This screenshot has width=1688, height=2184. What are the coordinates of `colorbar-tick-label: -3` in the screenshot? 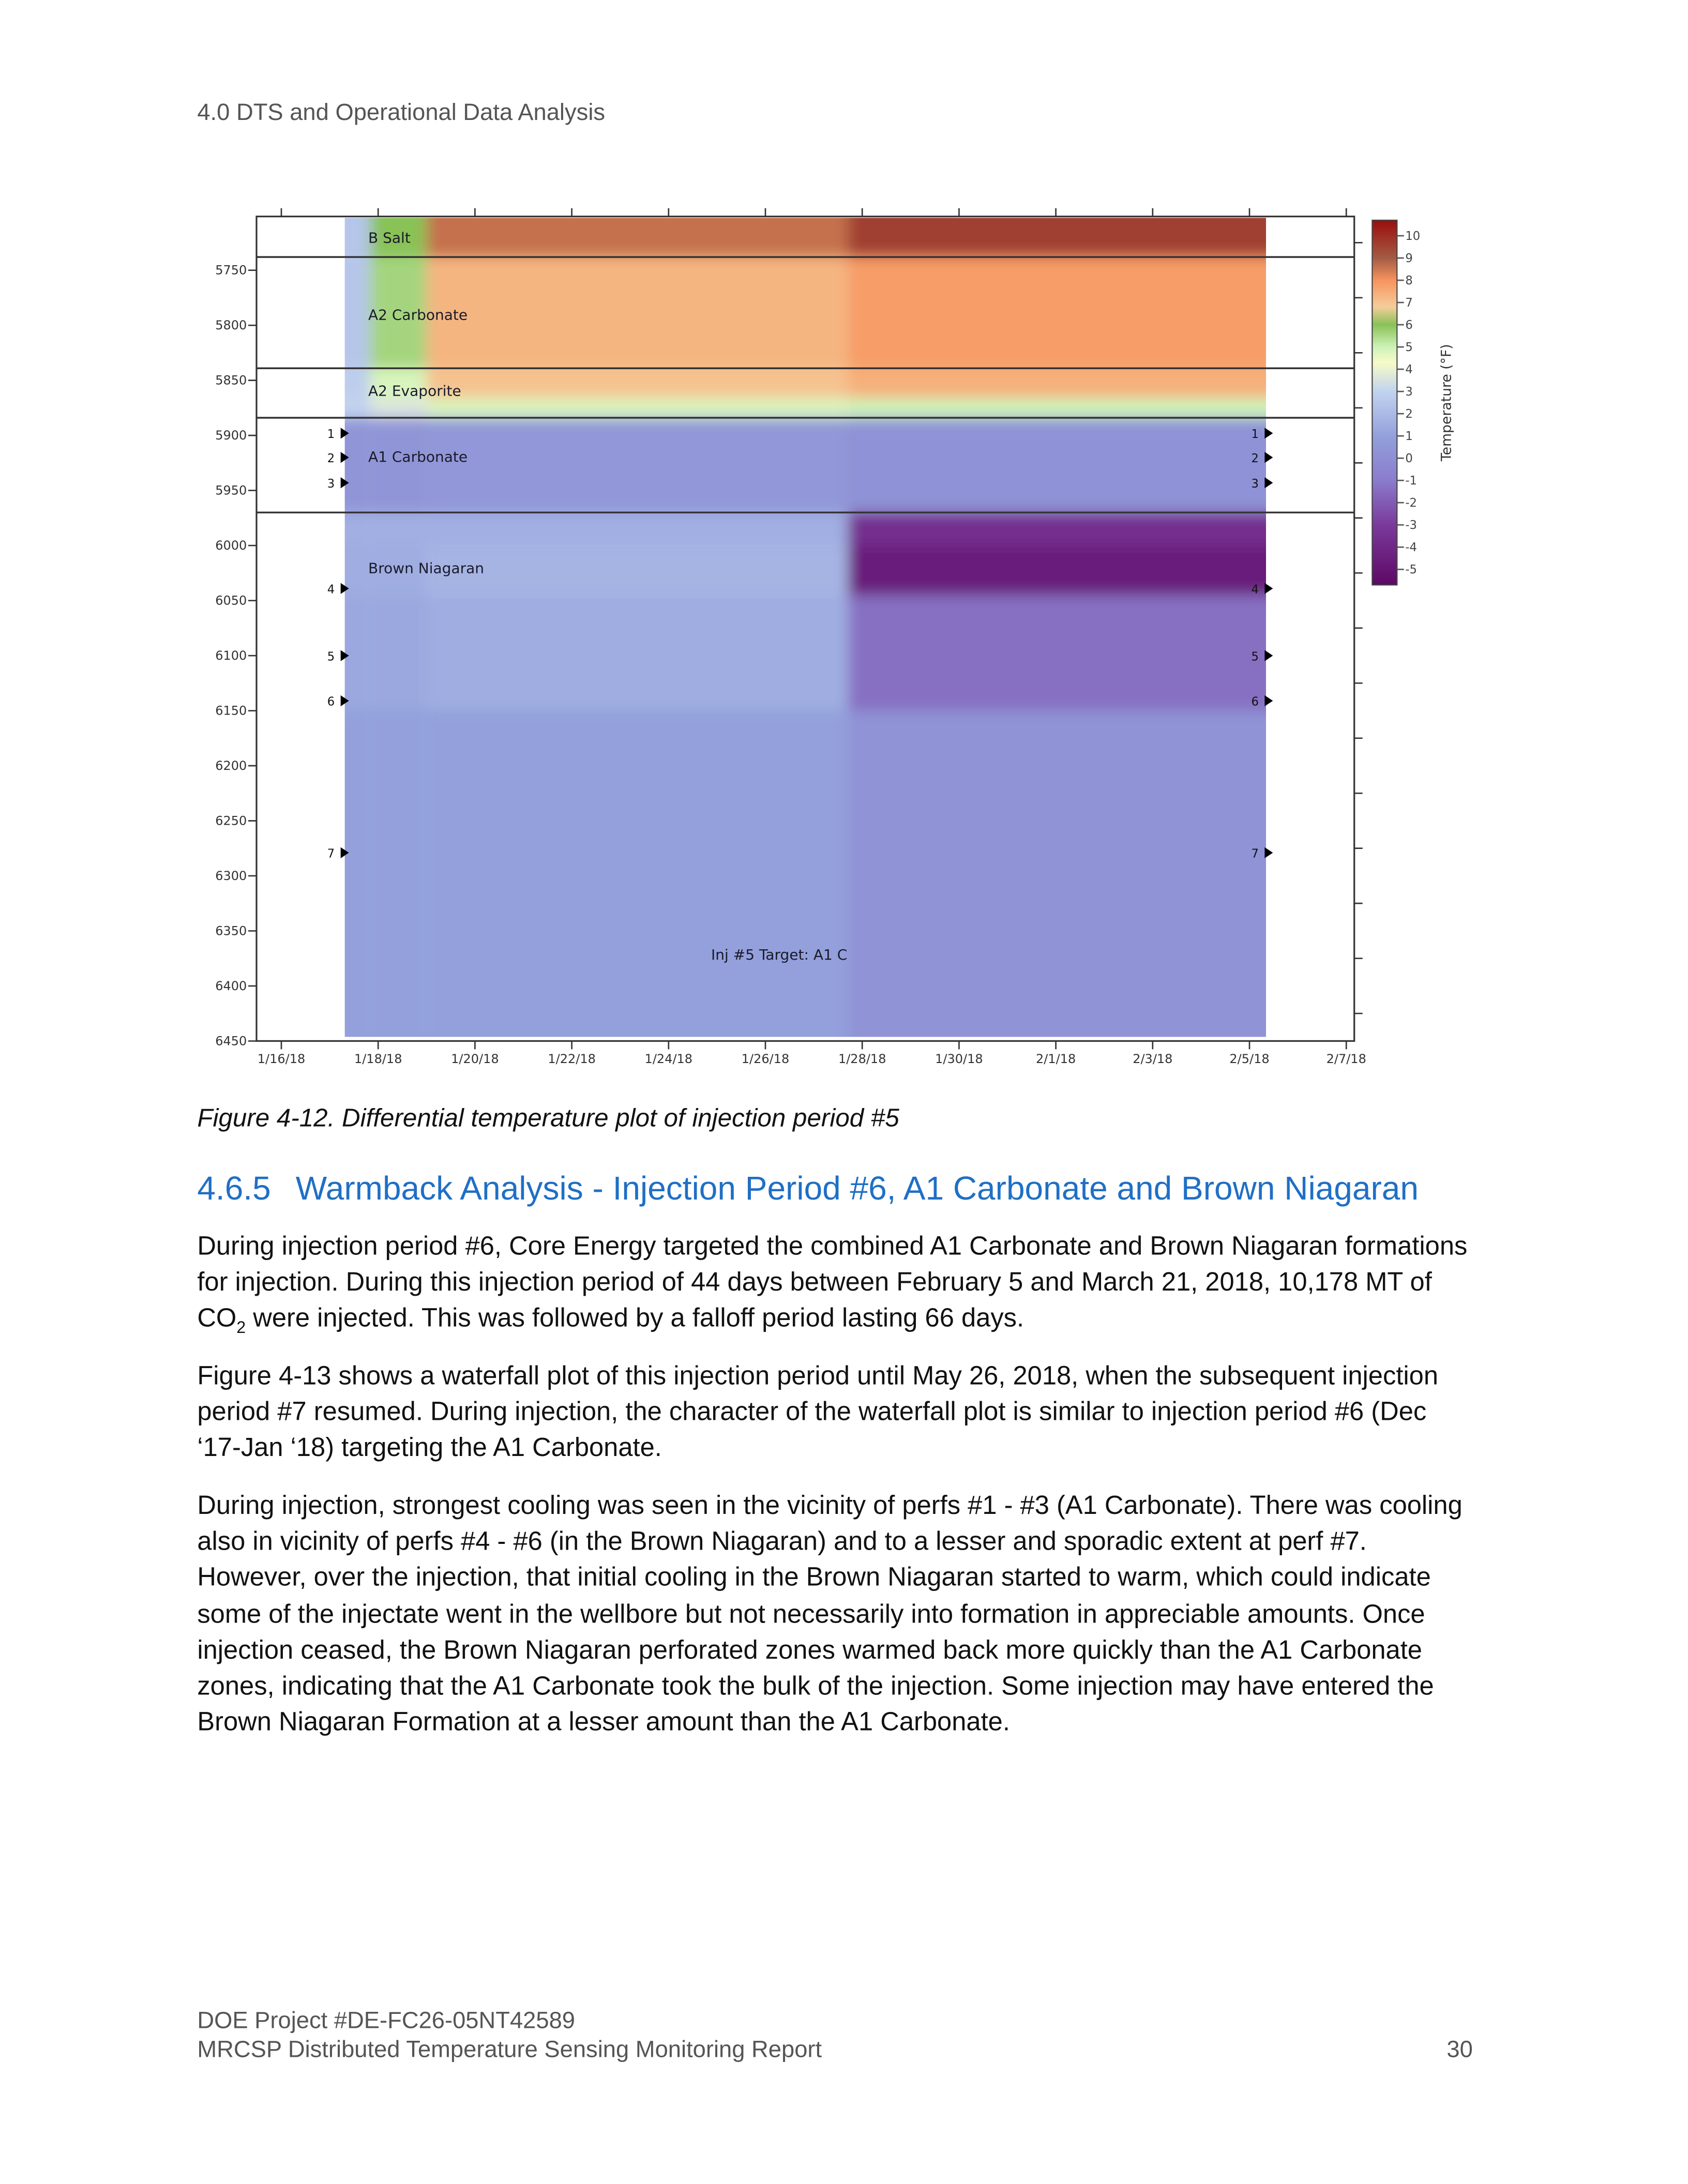 It's located at (1411, 525).